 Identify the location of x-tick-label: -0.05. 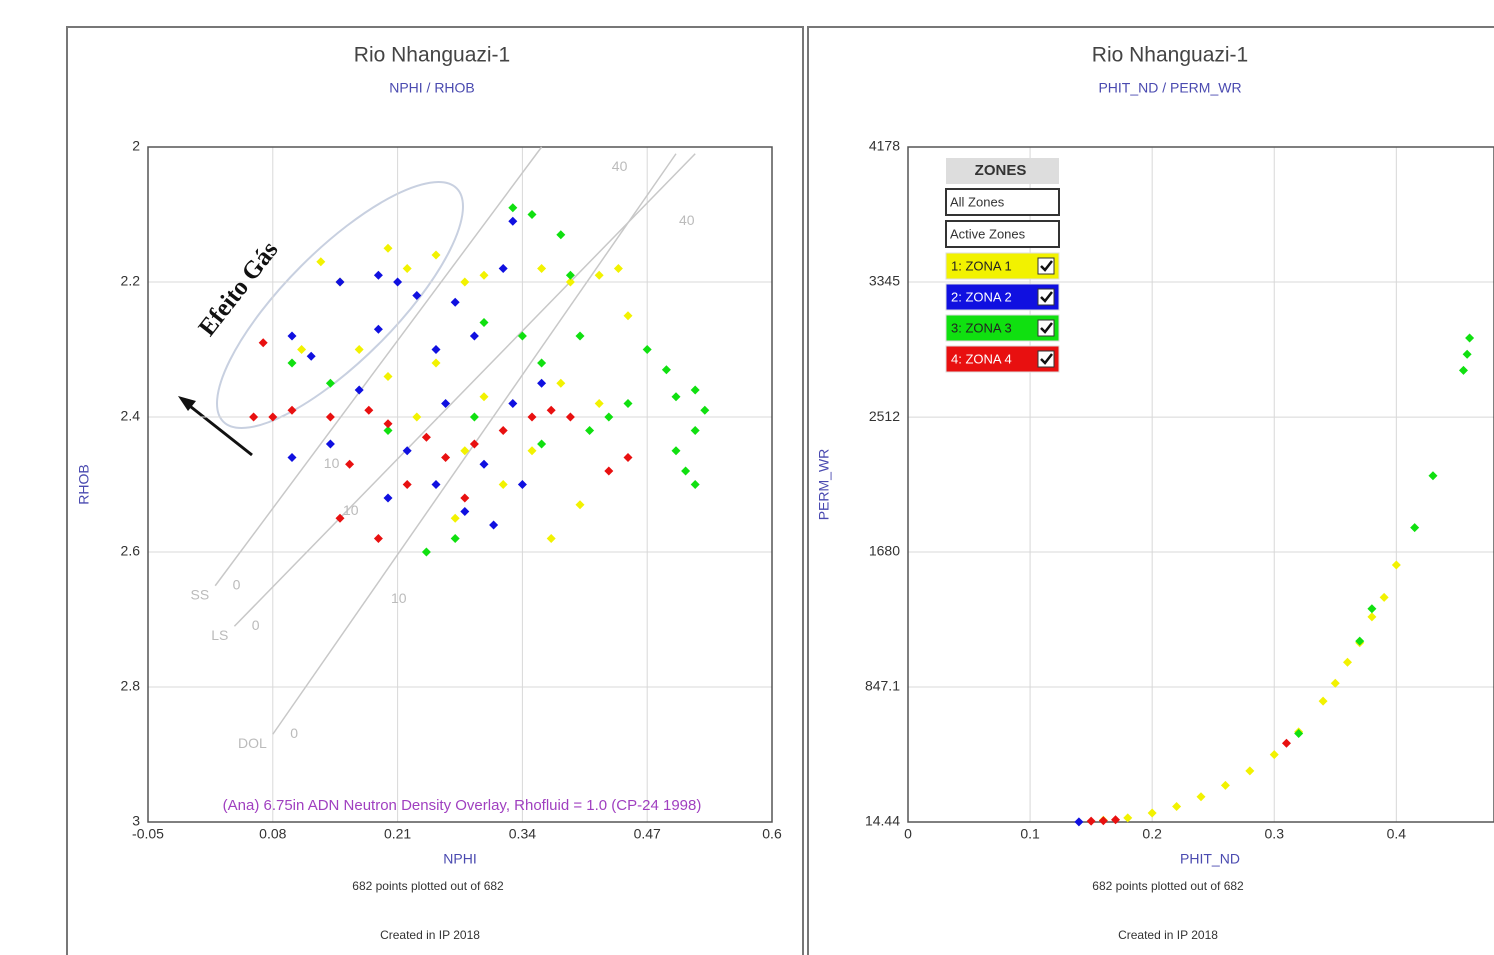
(148, 834).